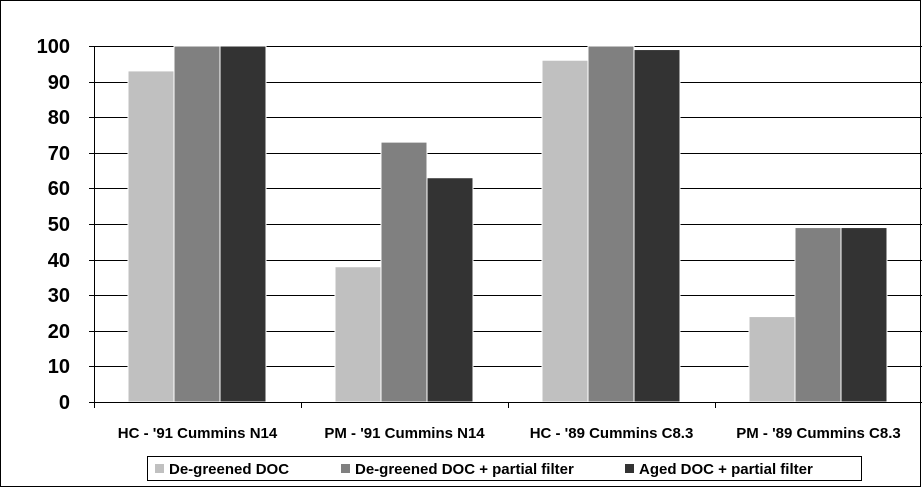 The width and height of the screenshot is (922, 488). Describe the element at coordinates (64, 403) in the screenshot. I see `y-tick-label: 0` at that location.